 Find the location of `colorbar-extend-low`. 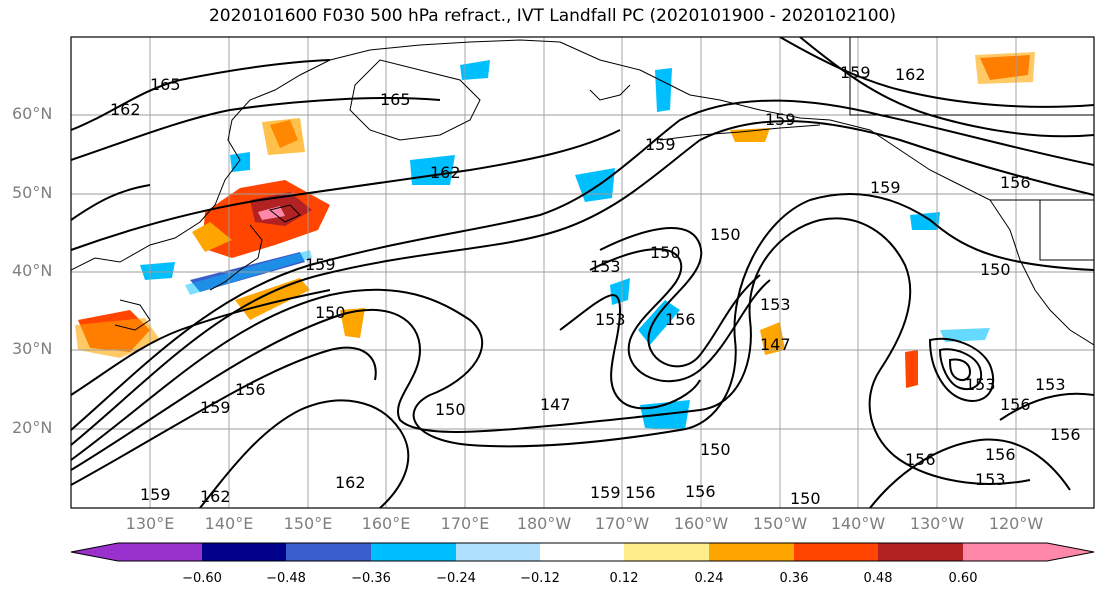

colorbar-extend-low is located at coordinates (94, 552).